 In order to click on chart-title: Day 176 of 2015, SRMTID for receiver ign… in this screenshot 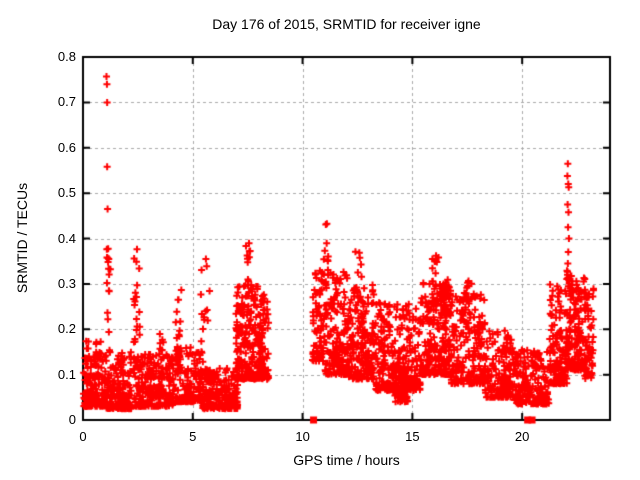, I will do `click(346, 24)`.